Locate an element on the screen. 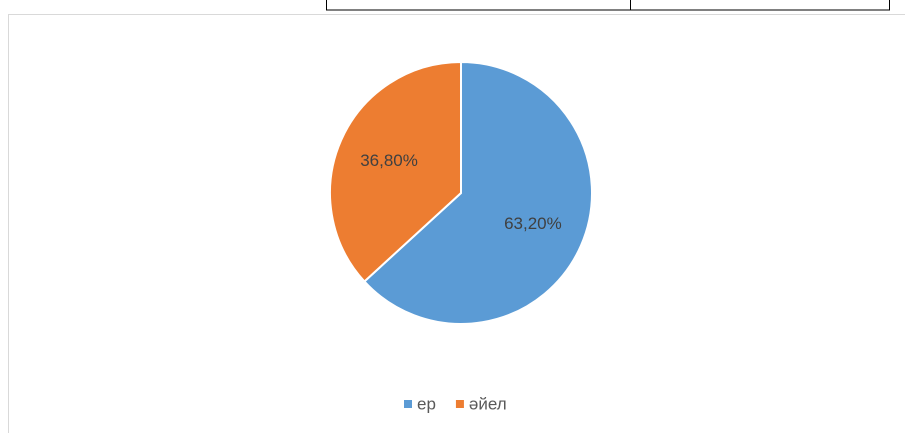 The image size is (905, 433). legend-label: әйел is located at coordinates (488, 403).